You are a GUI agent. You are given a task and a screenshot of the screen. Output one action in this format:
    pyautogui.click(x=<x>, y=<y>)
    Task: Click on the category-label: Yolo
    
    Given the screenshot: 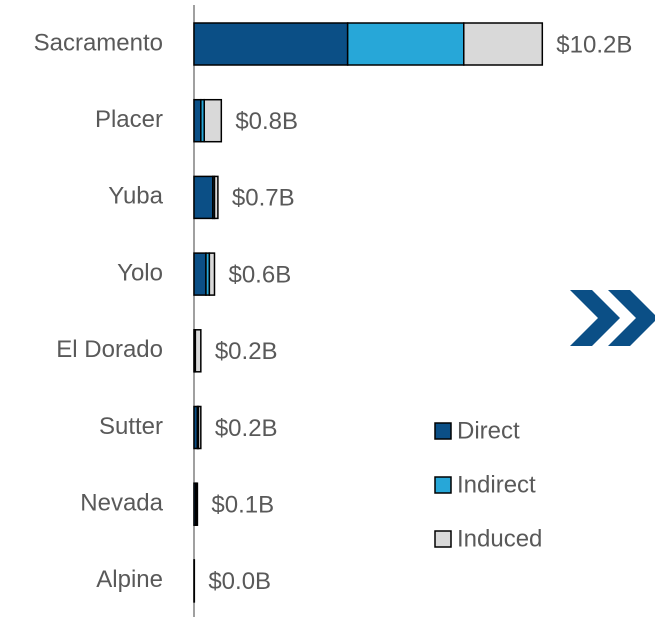 What is the action you would take?
    pyautogui.click(x=140, y=272)
    